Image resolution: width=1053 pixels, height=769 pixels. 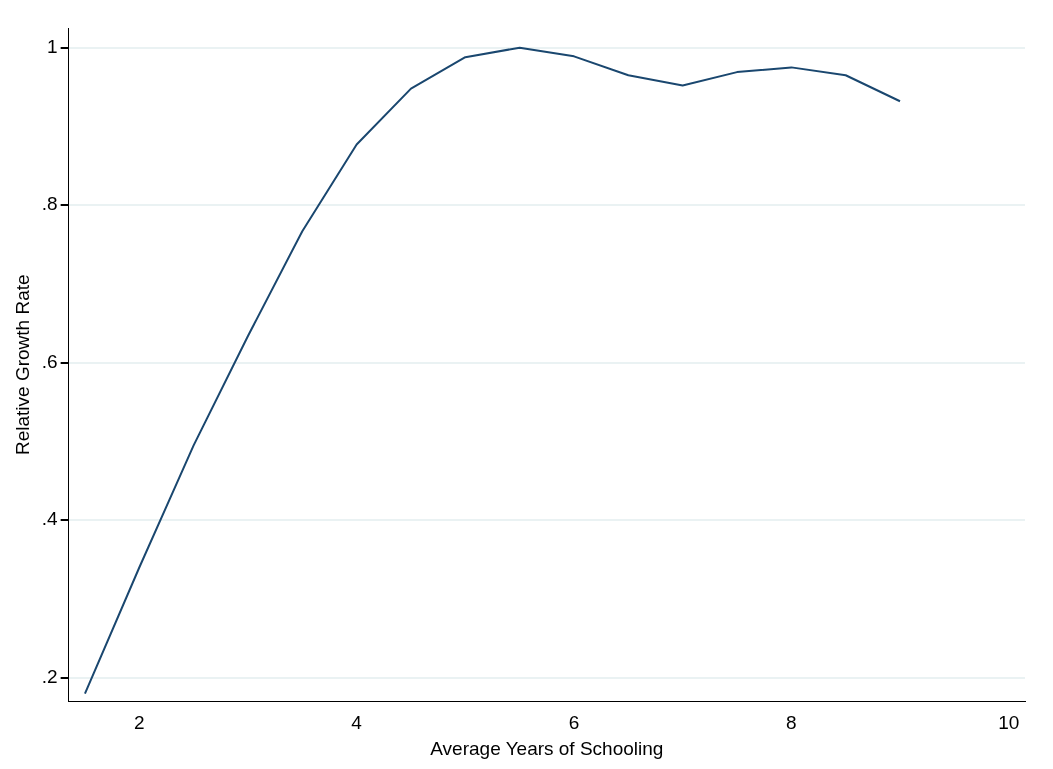 I want to click on y-axis-title: Relative Growth Rate, so click(x=22, y=364).